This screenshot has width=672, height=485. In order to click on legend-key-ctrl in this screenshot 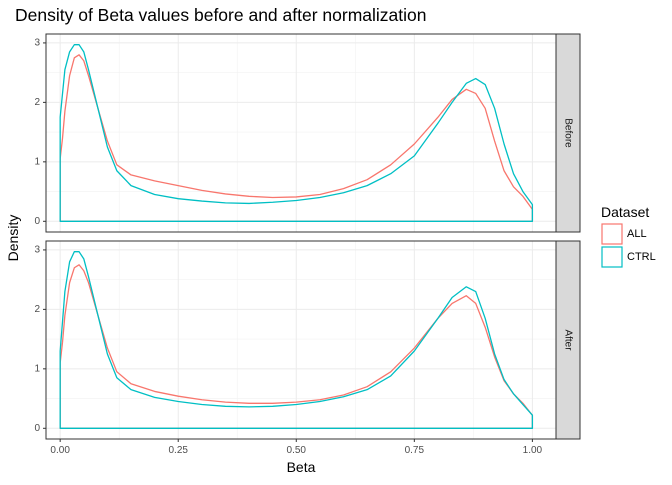, I will do `click(612, 257)`.